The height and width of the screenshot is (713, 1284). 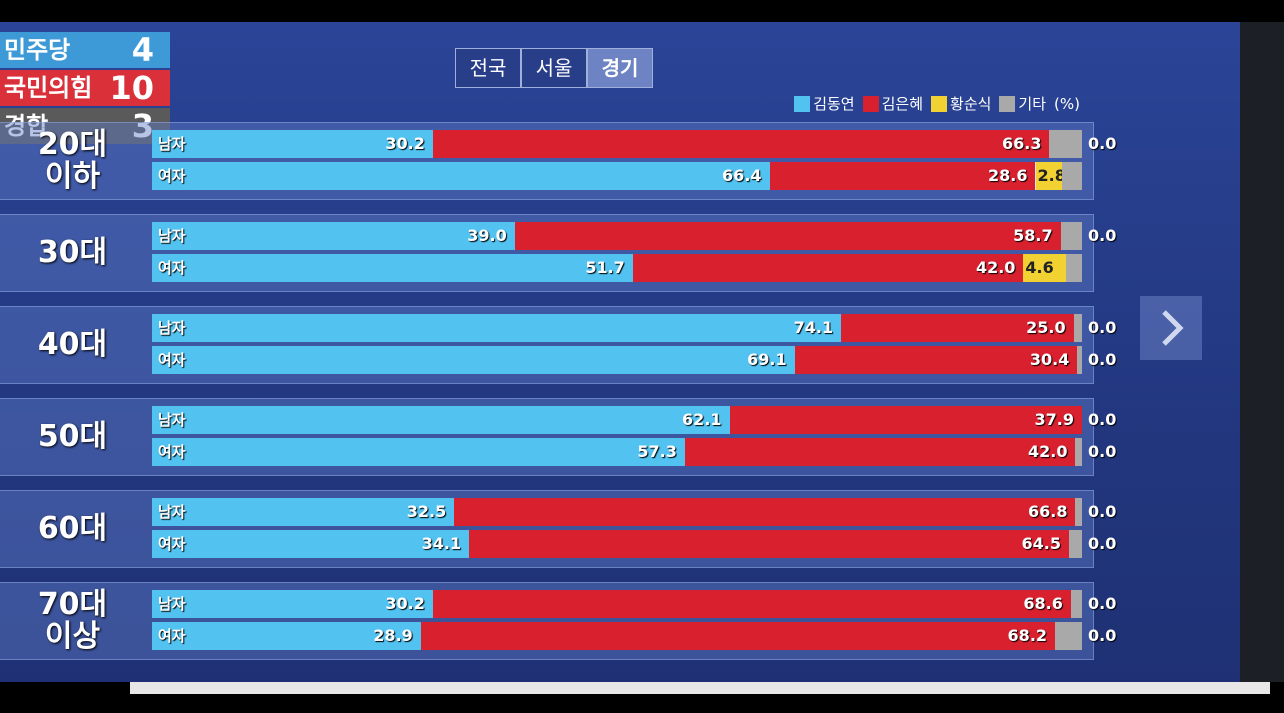 What do you see at coordinates (1032, 104) in the screenshot?
I see `legend-label: 기타` at bounding box center [1032, 104].